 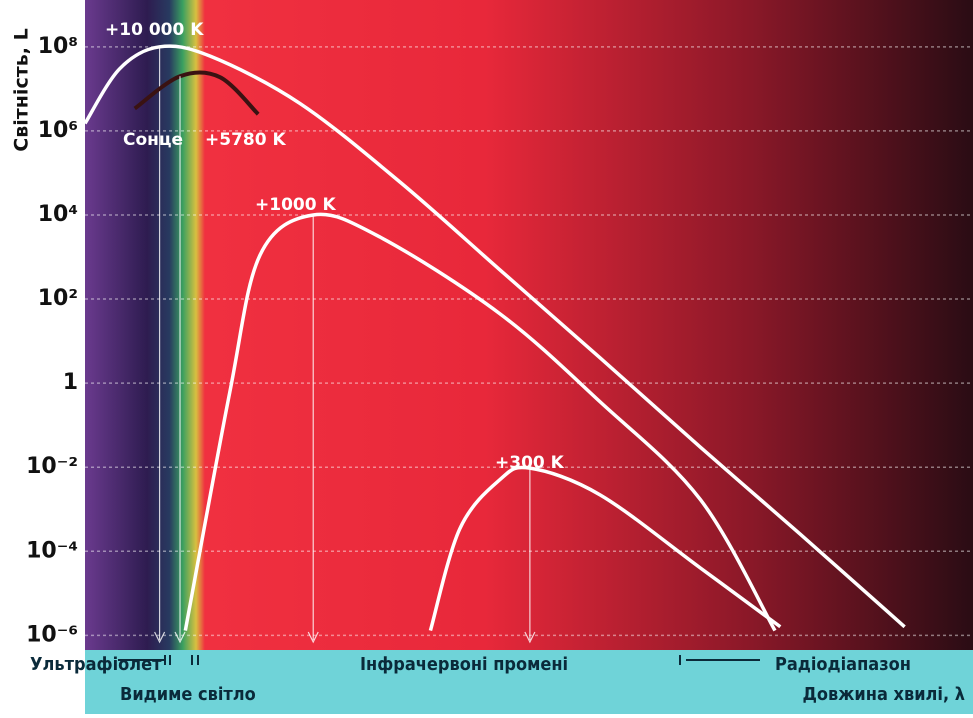 I want to click on series-label: +5780 K, so click(x=245, y=140).